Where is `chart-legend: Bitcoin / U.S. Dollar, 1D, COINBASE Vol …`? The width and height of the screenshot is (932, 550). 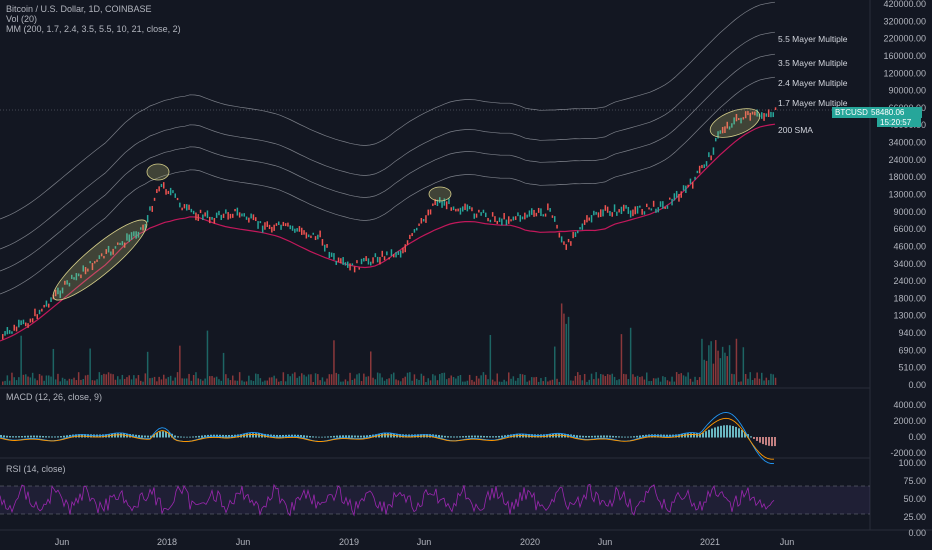
chart-legend: Bitcoin / U.S. Dollar, 1D, COINBASE Vol … is located at coordinates (93, 19).